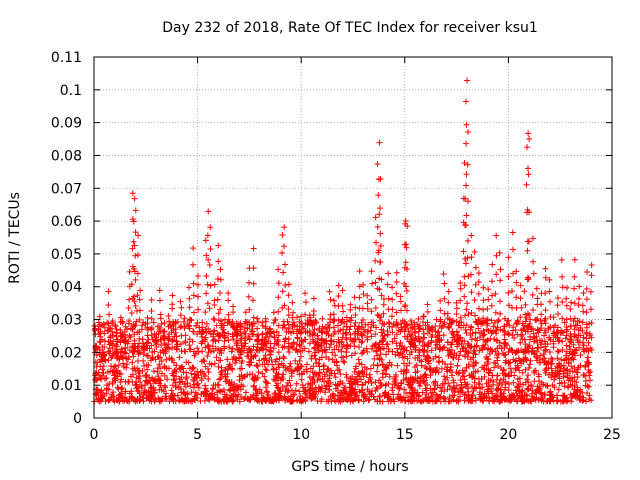 This screenshot has height=480, width=640. What do you see at coordinates (66, 321) in the screenshot?
I see `y-tick-label: 0.03` at bounding box center [66, 321].